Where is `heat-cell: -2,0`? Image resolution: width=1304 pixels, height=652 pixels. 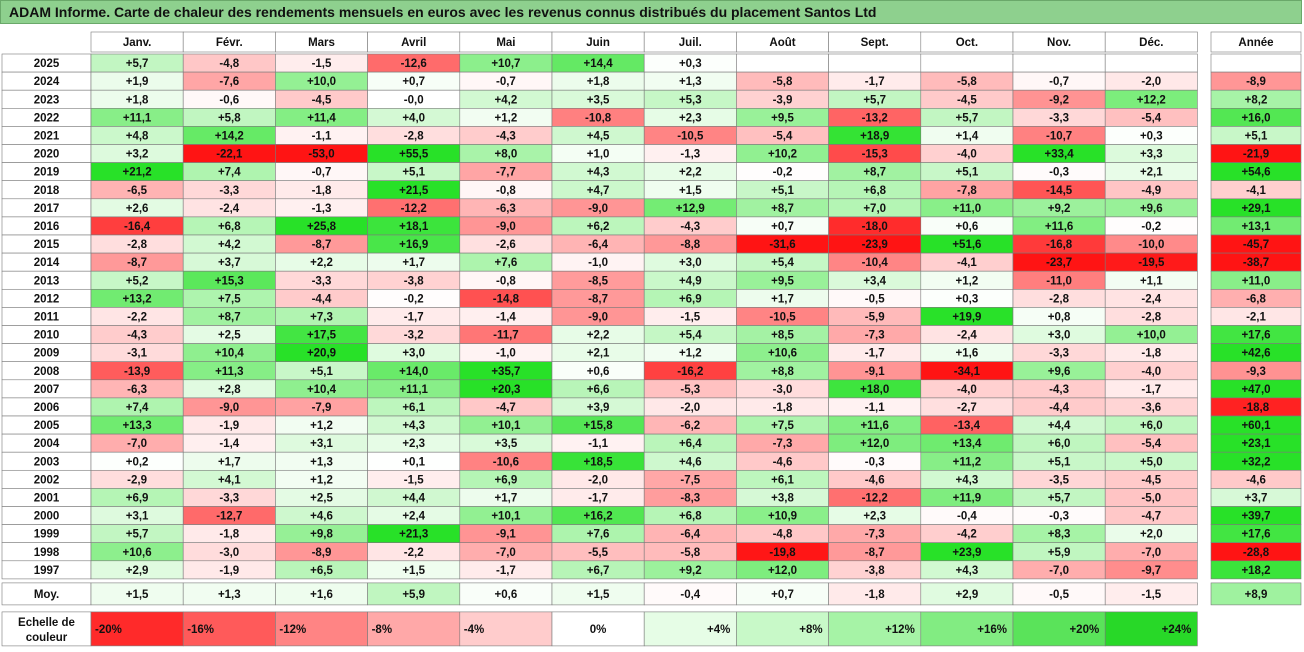
heat-cell: -2,0 is located at coordinates (1151, 82).